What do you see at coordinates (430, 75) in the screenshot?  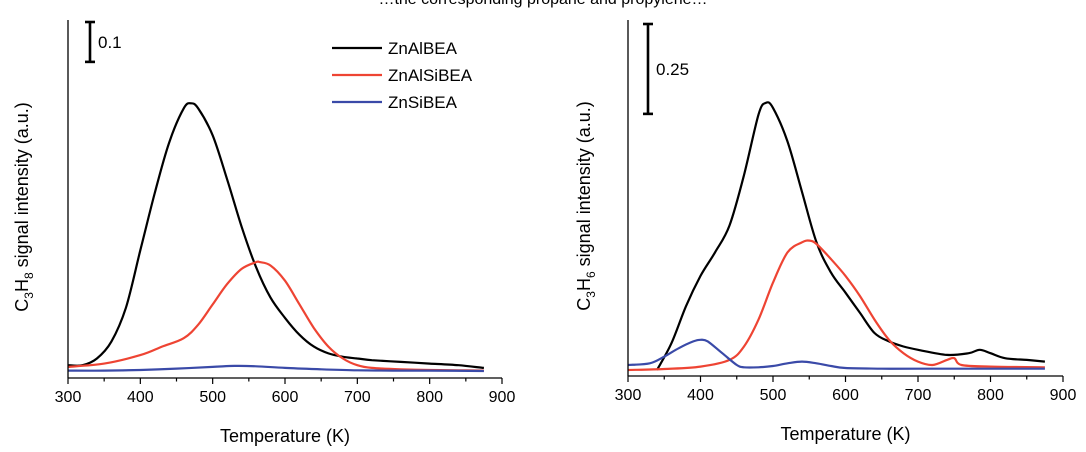 I see `legend-entry: ZnAlSiBEA` at bounding box center [430, 75].